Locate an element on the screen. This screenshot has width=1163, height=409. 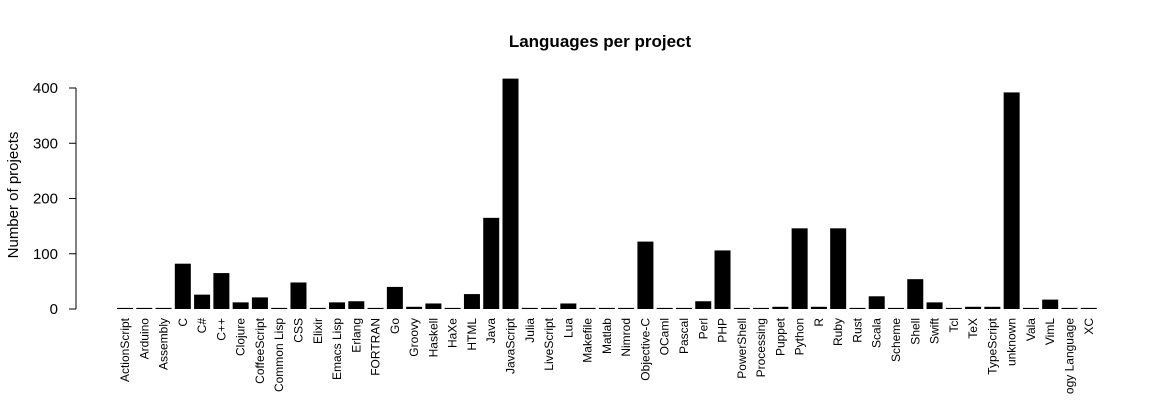
x-tick-label: Nimrod is located at coordinates (626, 337).